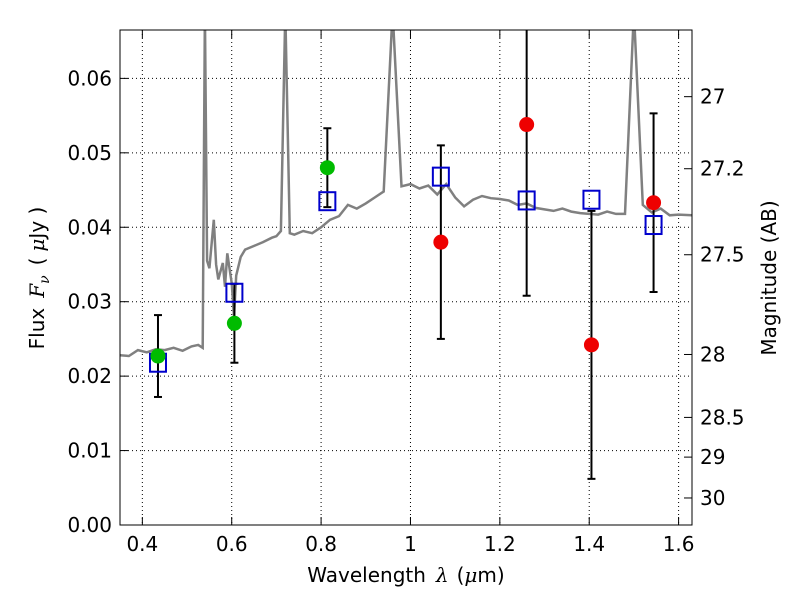  Describe the element at coordinates (712, 498) in the screenshot. I see `right-tick-label: 30` at that location.